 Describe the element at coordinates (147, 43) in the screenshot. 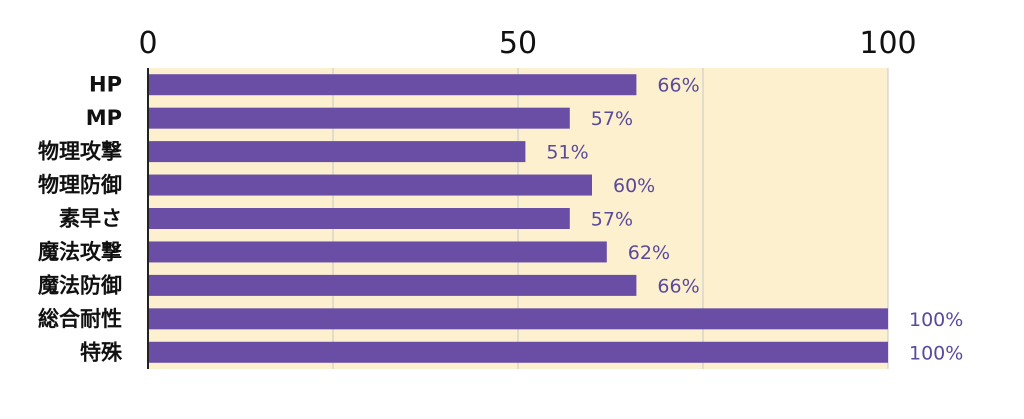

I see `x-tick-label: 0` at that location.